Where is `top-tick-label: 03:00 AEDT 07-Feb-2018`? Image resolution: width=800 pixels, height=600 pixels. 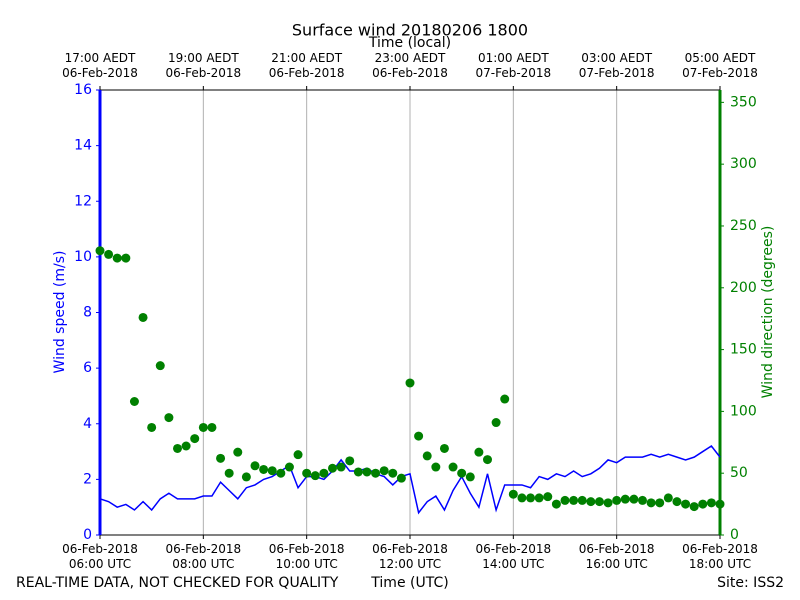
top-tick-label: 03:00 AEDT 07-Feb-2018 is located at coordinates (617, 65).